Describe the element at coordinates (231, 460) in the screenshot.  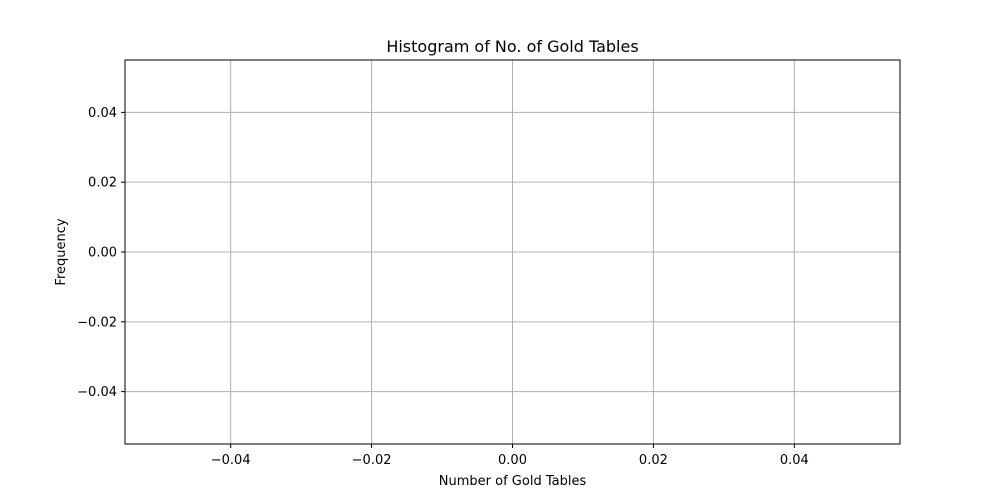
I see `x-tick-label: −0.04` at that location.